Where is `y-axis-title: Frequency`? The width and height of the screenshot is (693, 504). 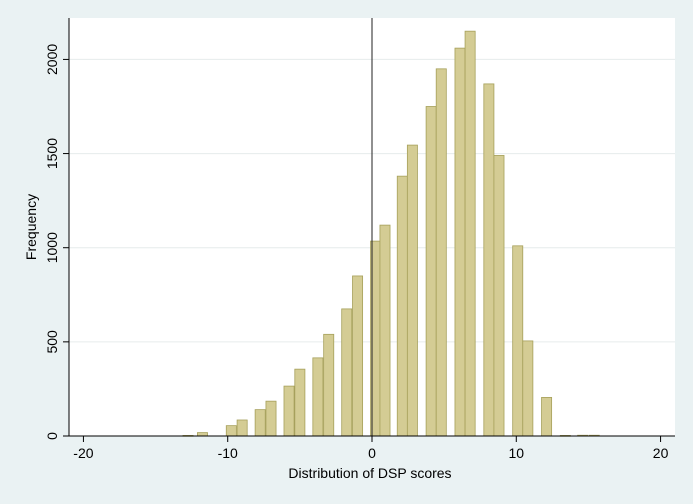 y-axis-title: Frequency is located at coordinates (31, 227).